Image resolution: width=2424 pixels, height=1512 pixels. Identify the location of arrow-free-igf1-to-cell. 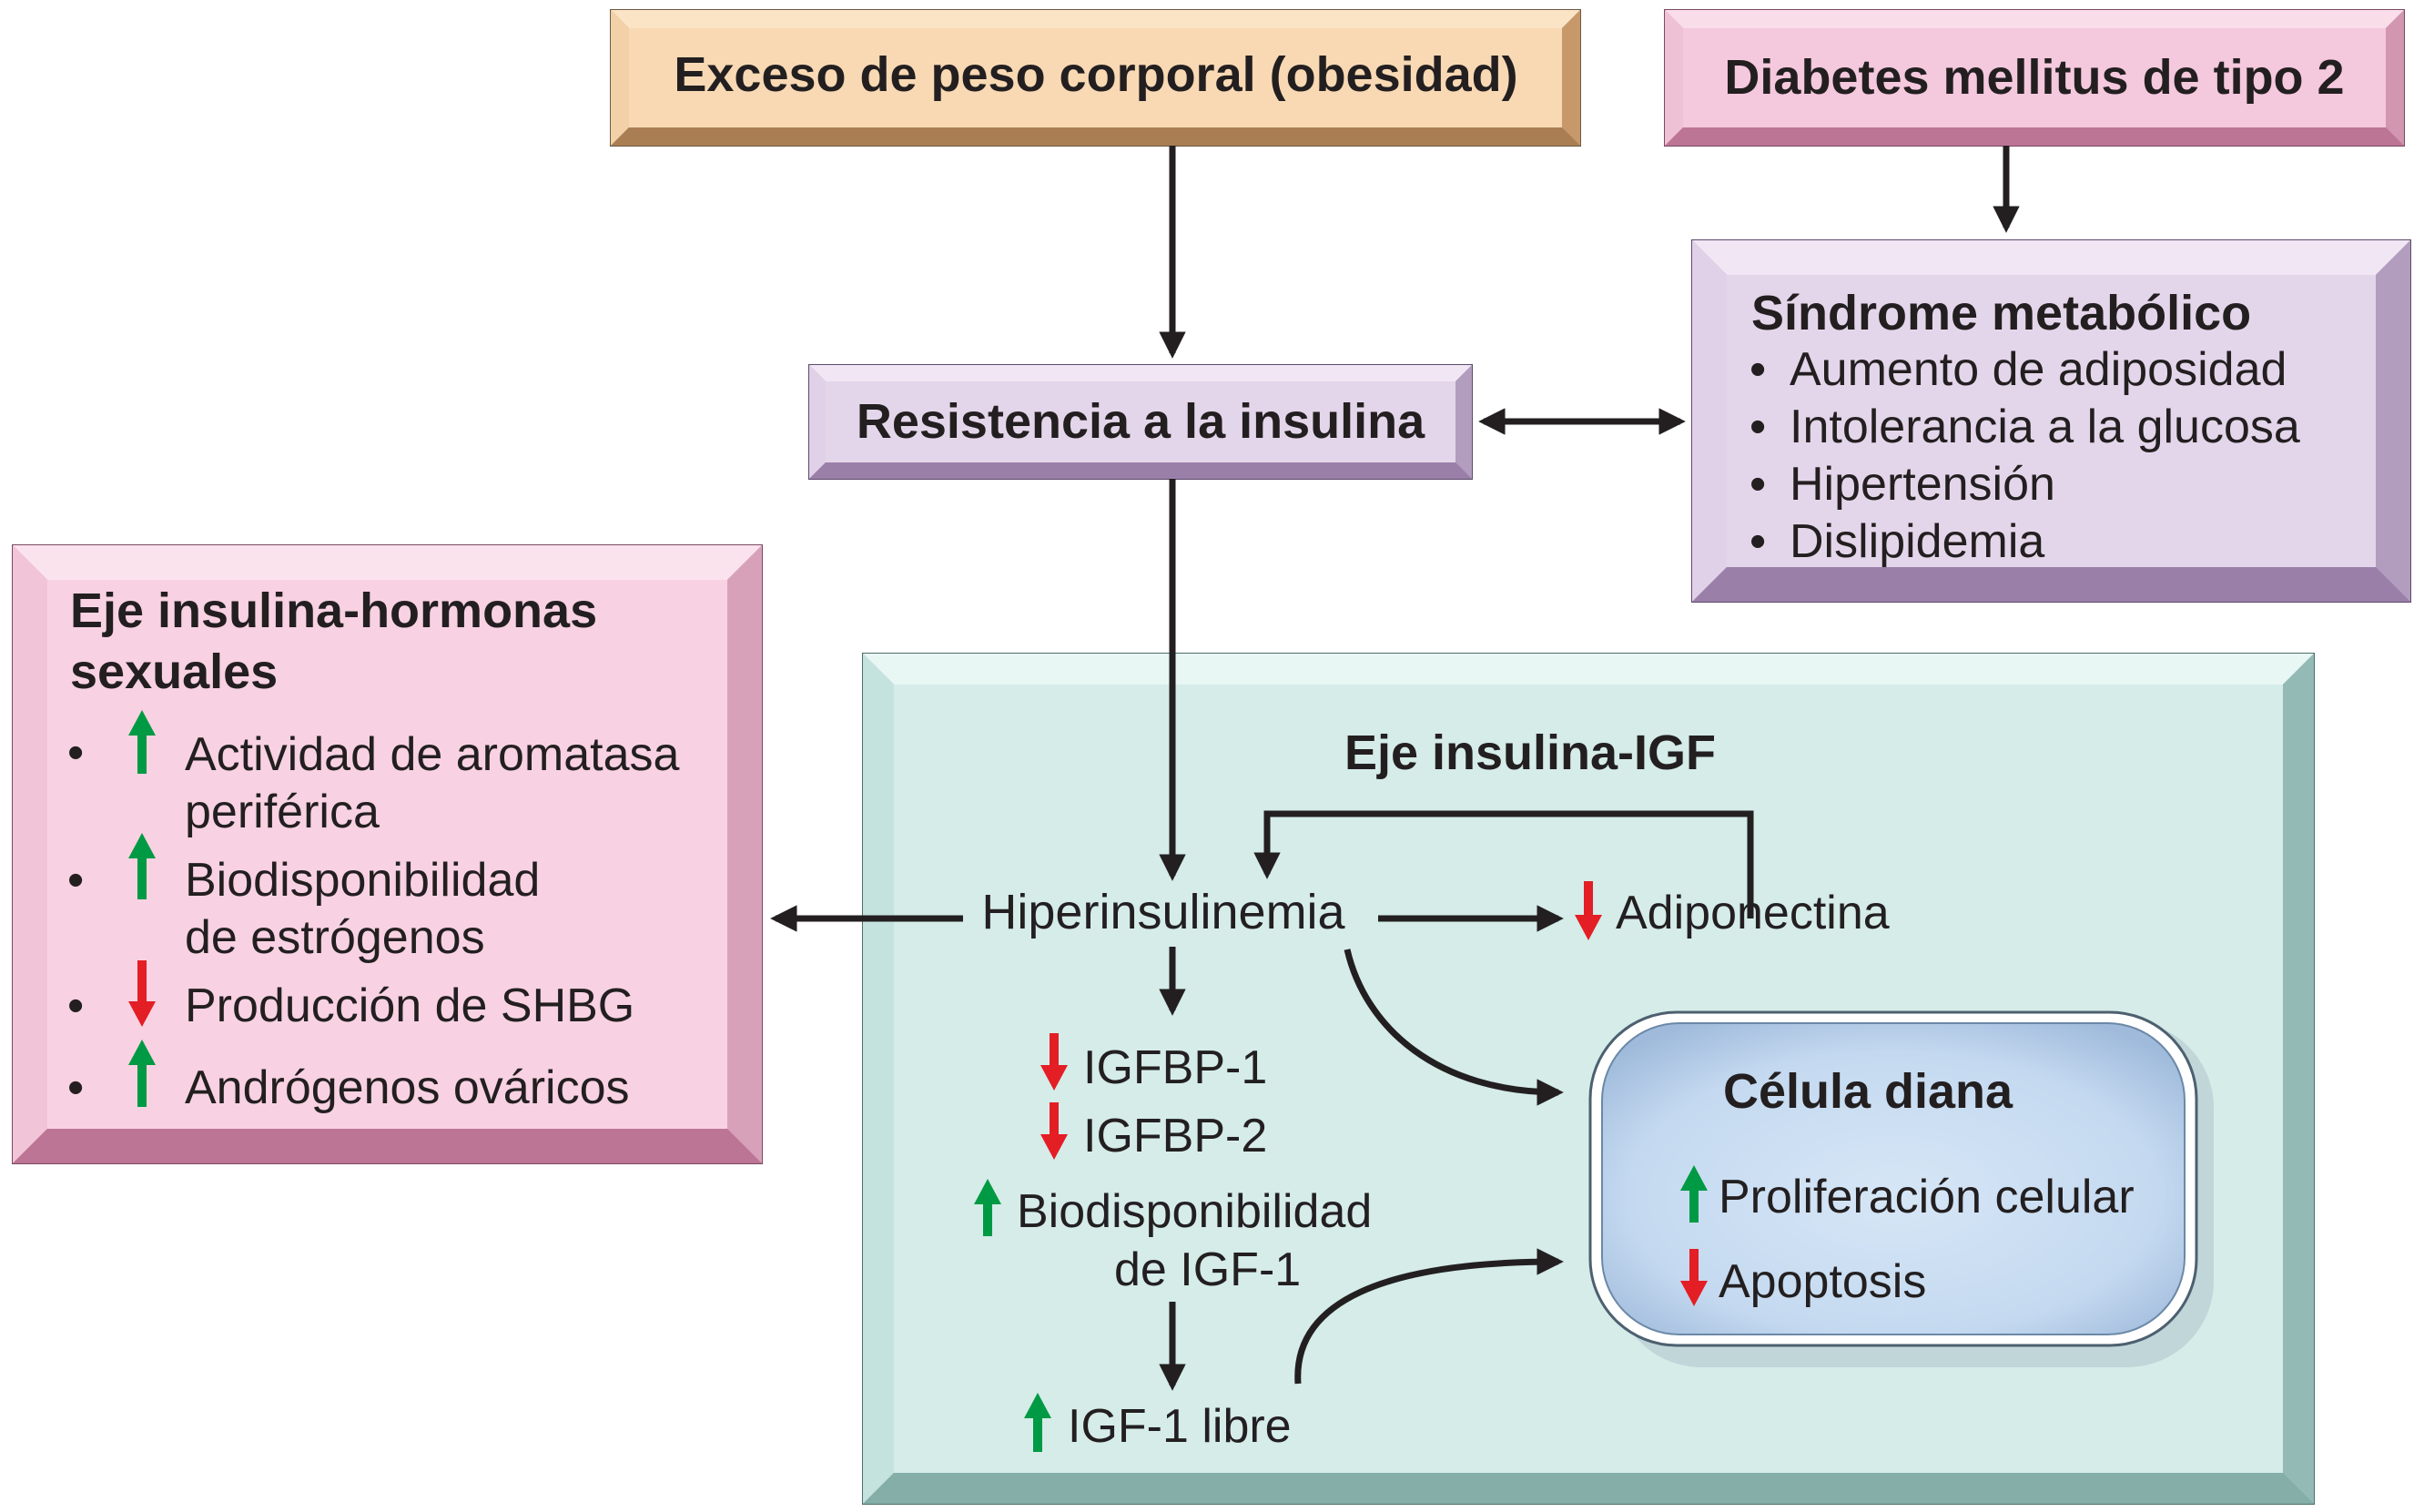
(1429, 1316).